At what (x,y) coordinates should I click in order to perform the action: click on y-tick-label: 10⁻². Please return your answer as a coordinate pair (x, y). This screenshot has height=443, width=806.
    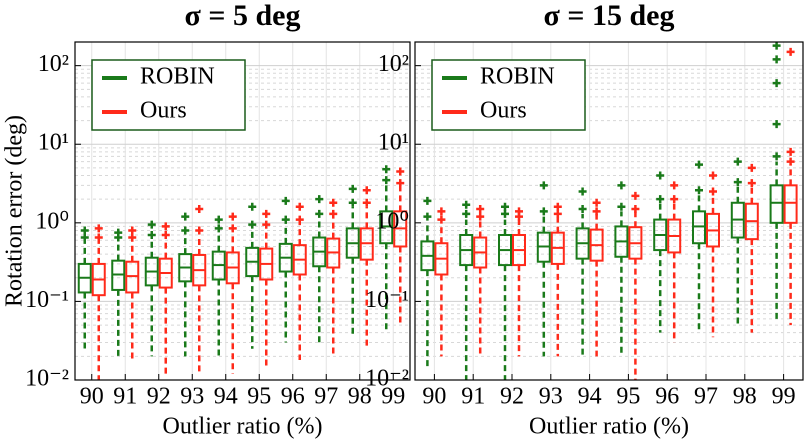
    Looking at the image, I should click on (387, 379).